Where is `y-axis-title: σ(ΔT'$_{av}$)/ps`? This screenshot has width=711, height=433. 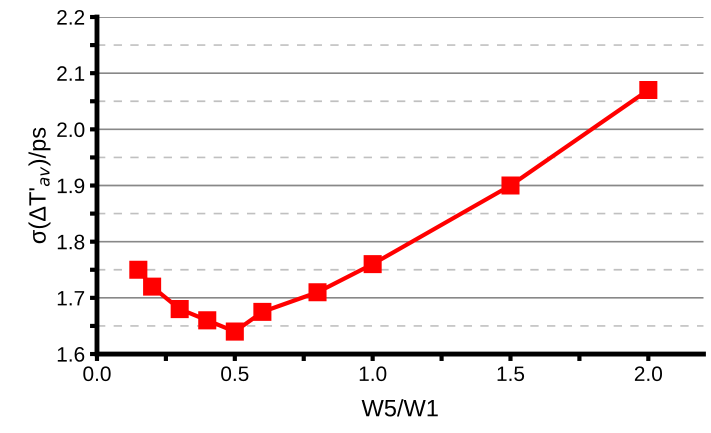 y-axis-title: σ(ΔT'$_{av}$)/ps is located at coordinates (39, 186).